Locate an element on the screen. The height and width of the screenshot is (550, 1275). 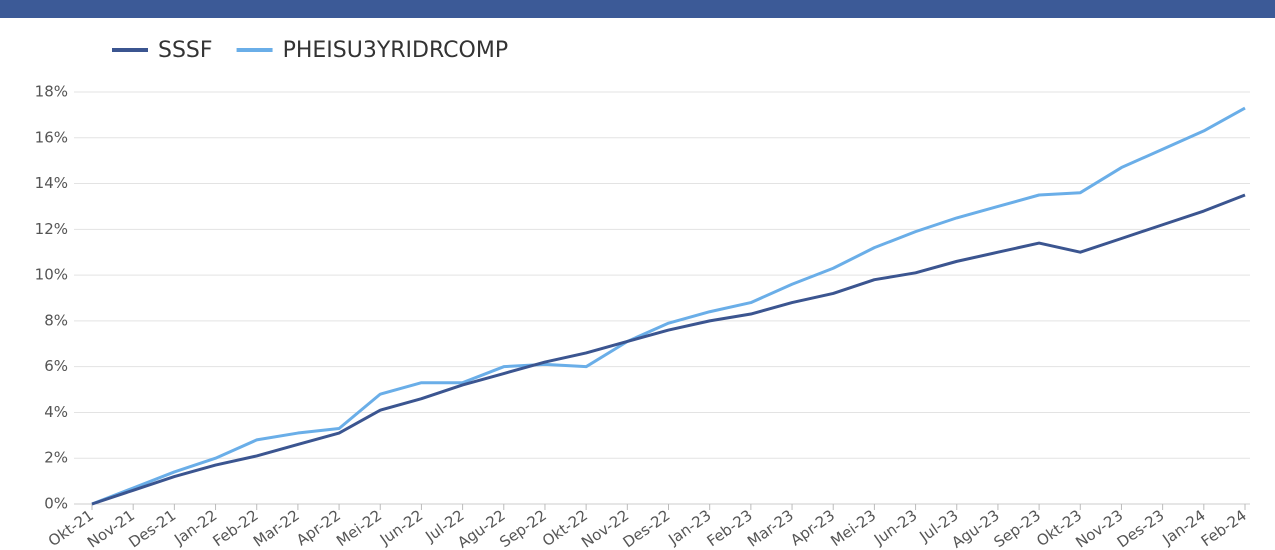
x-tick-label: Jan-22 is located at coordinates (195, 527).